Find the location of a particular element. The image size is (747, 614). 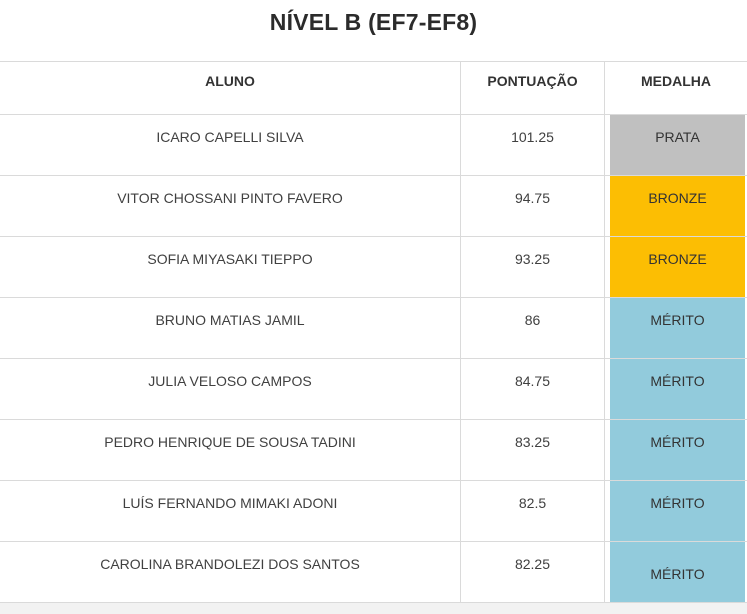

student-name: VITOR CHOSSANI PINTO FAVERO is located at coordinates (230, 197).